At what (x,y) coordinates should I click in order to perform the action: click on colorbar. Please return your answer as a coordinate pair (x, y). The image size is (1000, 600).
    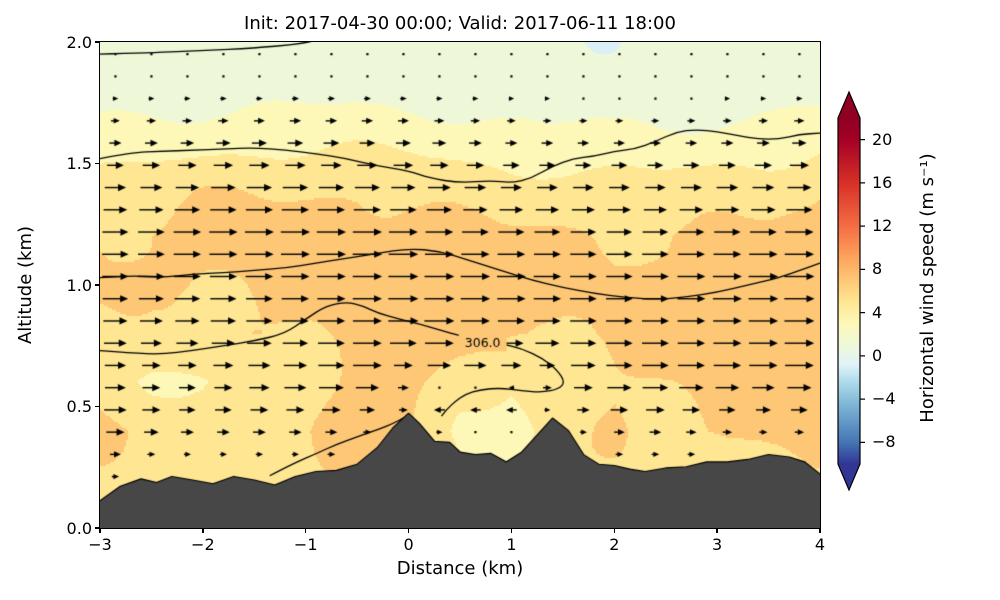
    Looking at the image, I should click on (851, 291).